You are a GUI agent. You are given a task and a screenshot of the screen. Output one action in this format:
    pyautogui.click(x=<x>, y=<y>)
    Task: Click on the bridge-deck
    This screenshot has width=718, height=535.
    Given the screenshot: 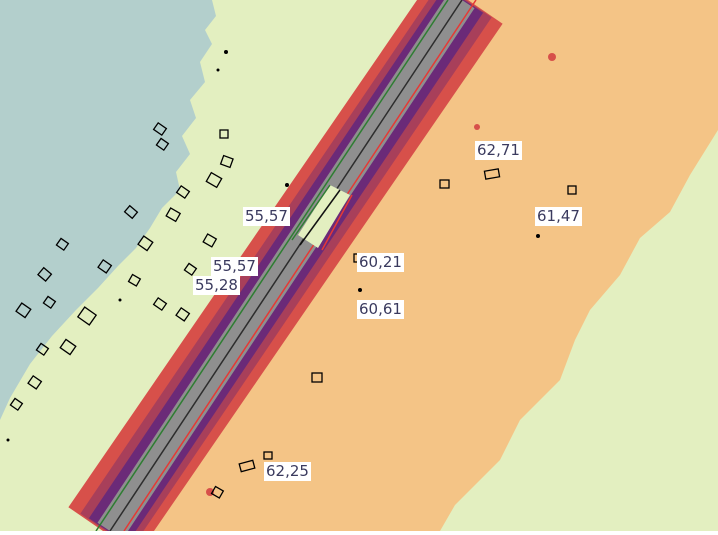 What is the action you would take?
    pyautogui.click(x=324, y=216)
    